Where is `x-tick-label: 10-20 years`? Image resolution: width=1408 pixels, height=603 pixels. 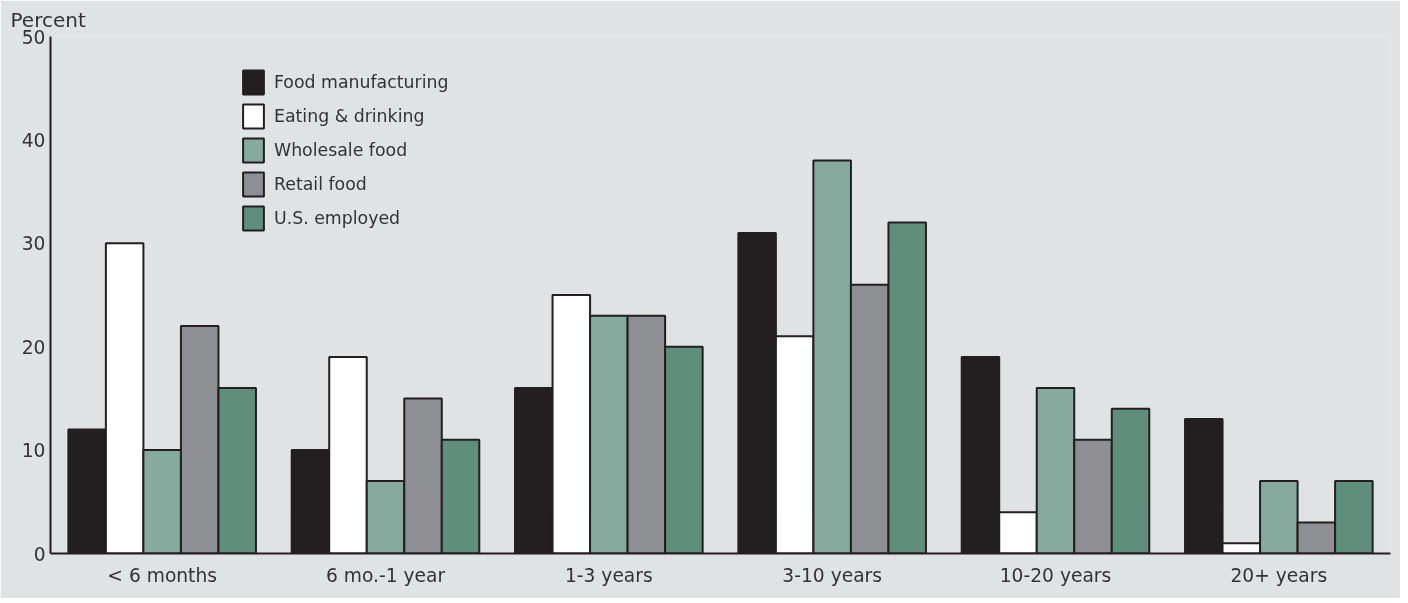
x-tick-label: 10-20 years is located at coordinates (1055, 575).